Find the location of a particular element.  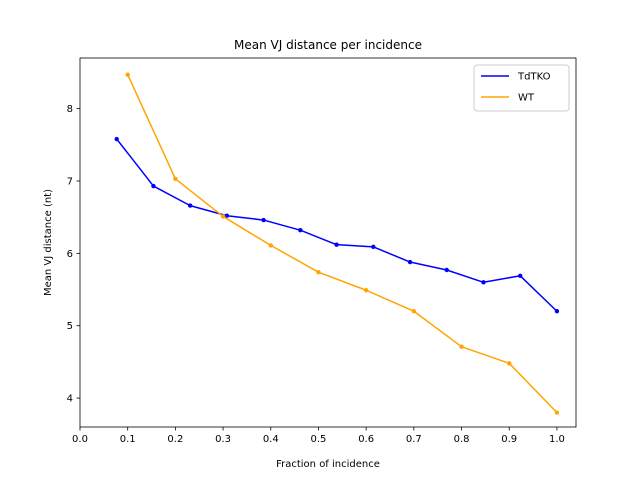

x-axis: 0.0 0.1 0.2 0.3 0.4 0.5 0.6 0.7 0.8 0.9 1.0 is located at coordinates (318, 436).